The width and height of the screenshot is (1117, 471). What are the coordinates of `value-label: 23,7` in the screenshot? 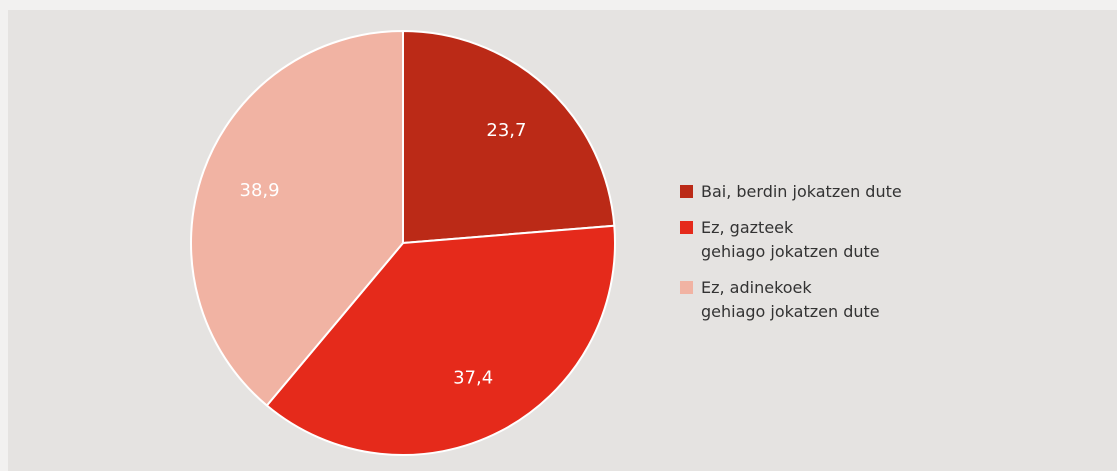 It's located at (506, 130).